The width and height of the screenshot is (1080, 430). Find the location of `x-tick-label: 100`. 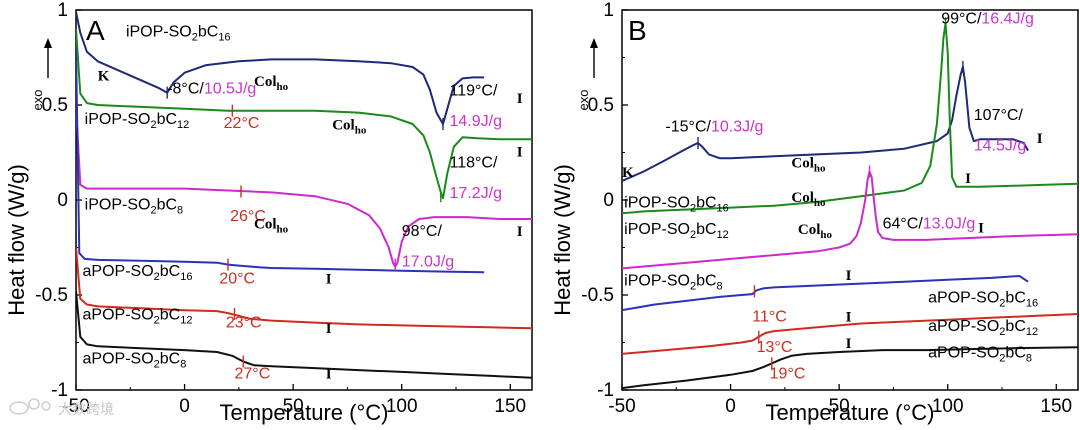

x-tick-label: 100 is located at coordinates (402, 406).